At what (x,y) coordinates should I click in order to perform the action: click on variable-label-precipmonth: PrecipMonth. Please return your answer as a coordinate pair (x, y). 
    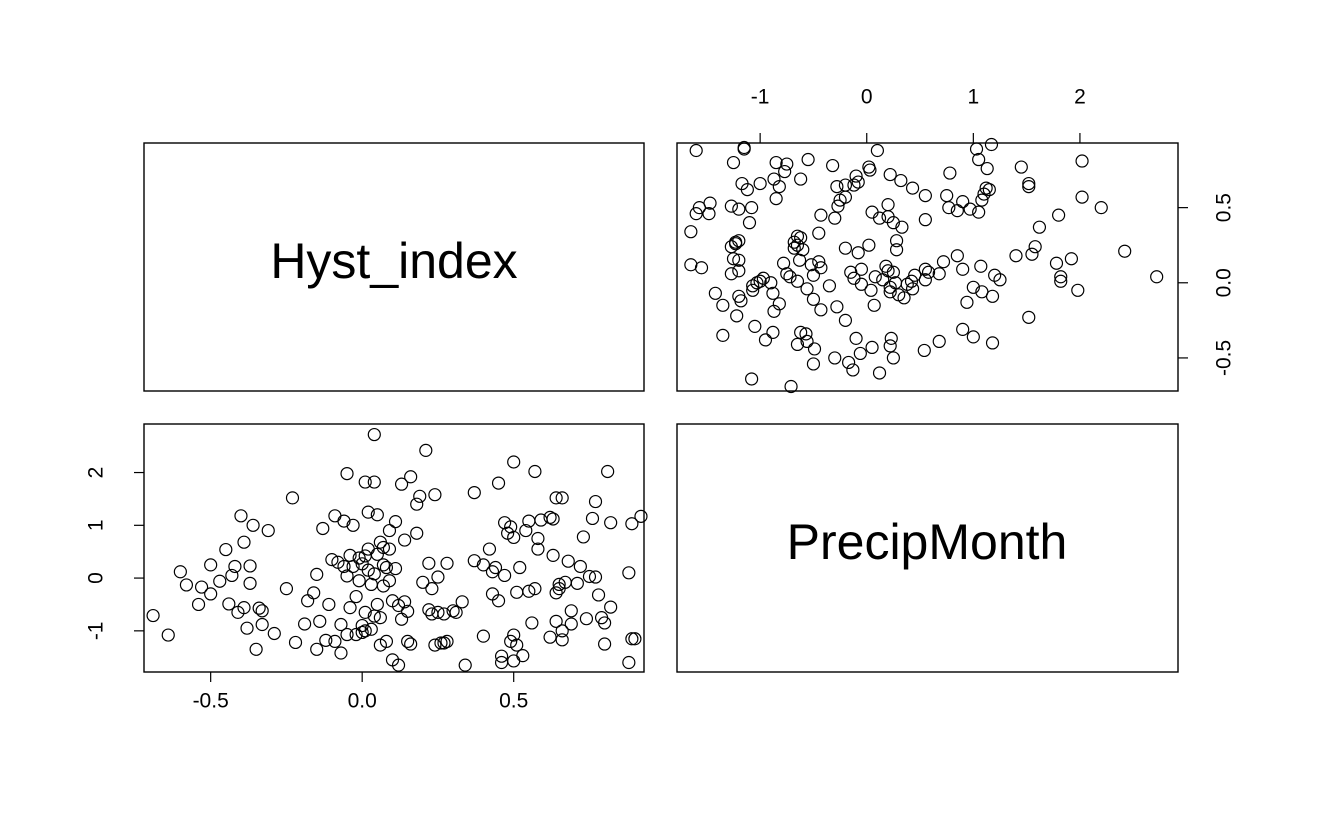
    Looking at the image, I should click on (927, 542).